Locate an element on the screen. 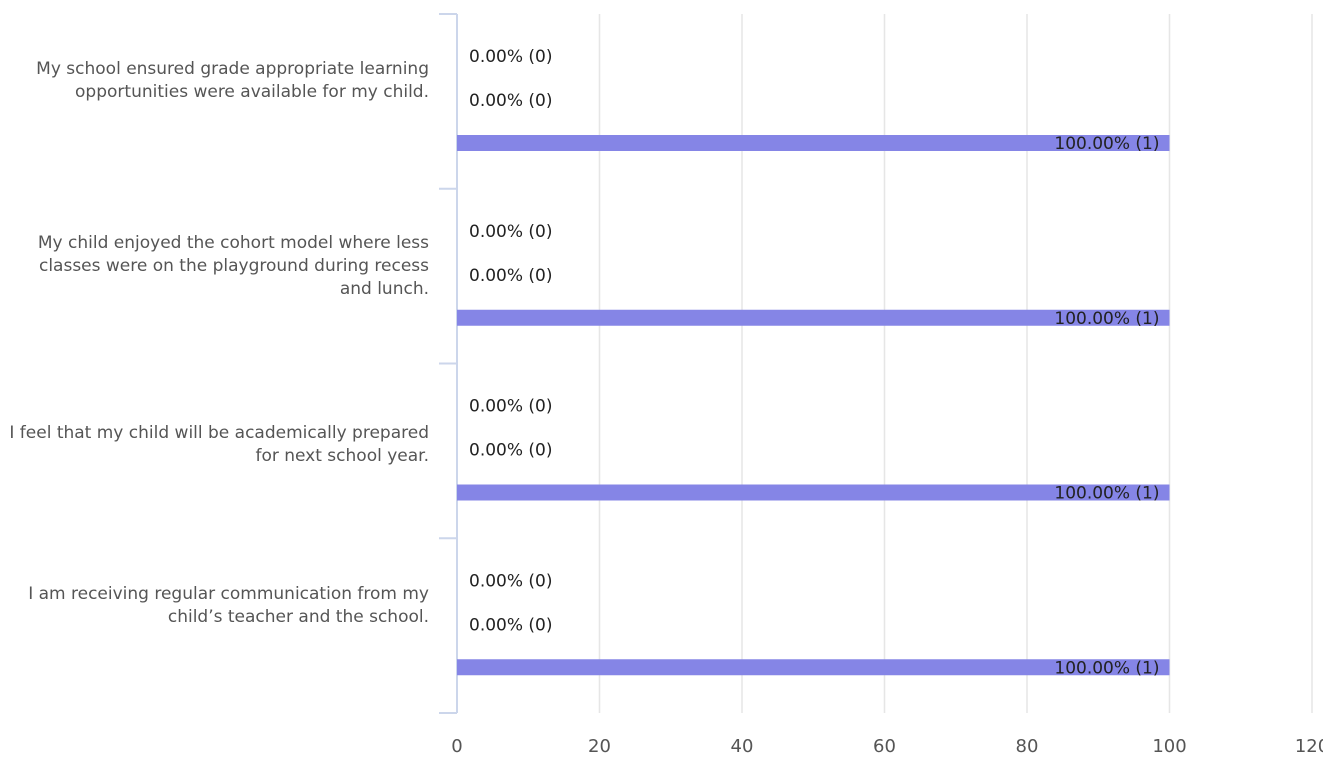  x-tick-label: 100 is located at coordinates (1169, 746).